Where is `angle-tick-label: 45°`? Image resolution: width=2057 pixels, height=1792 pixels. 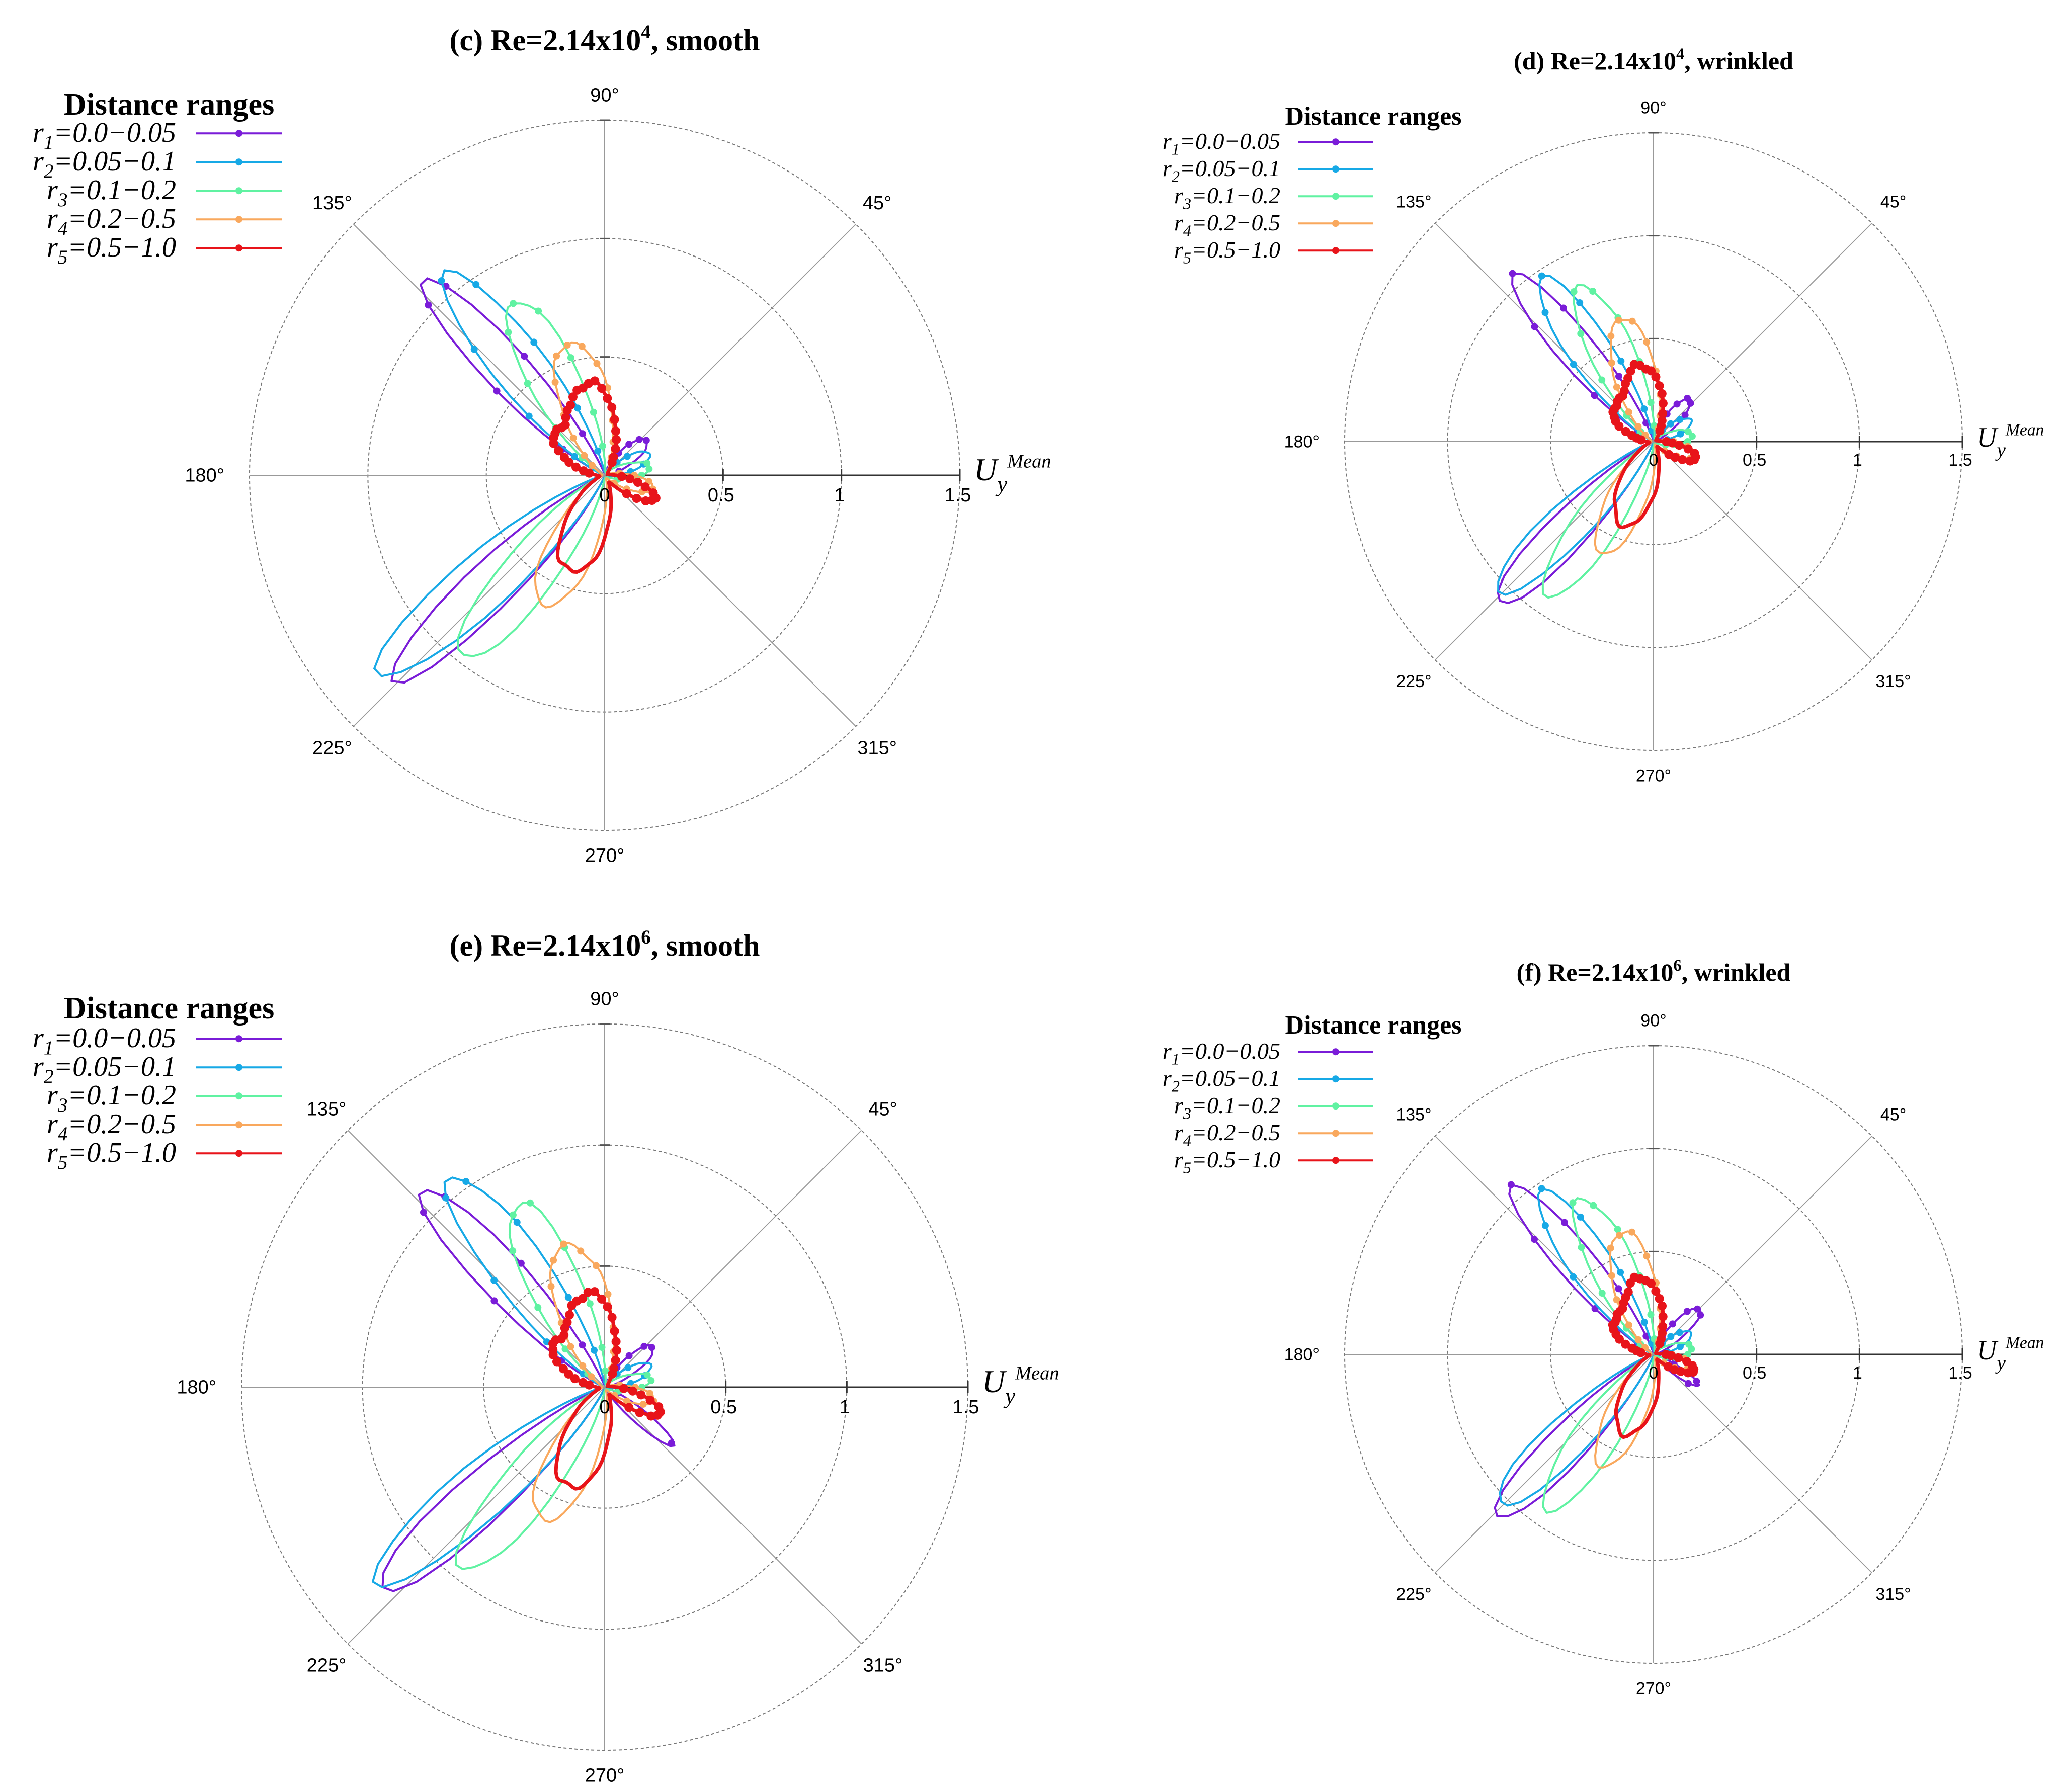
angle-tick-label: 45° is located at coordinates (877, 203).